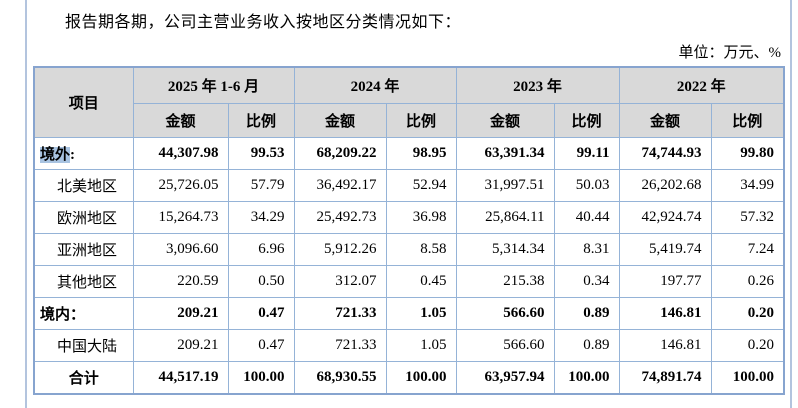  Describe the element at coordinates (505, 377) in the screenshot. I see `cell-value: 63,957.94` at that location.